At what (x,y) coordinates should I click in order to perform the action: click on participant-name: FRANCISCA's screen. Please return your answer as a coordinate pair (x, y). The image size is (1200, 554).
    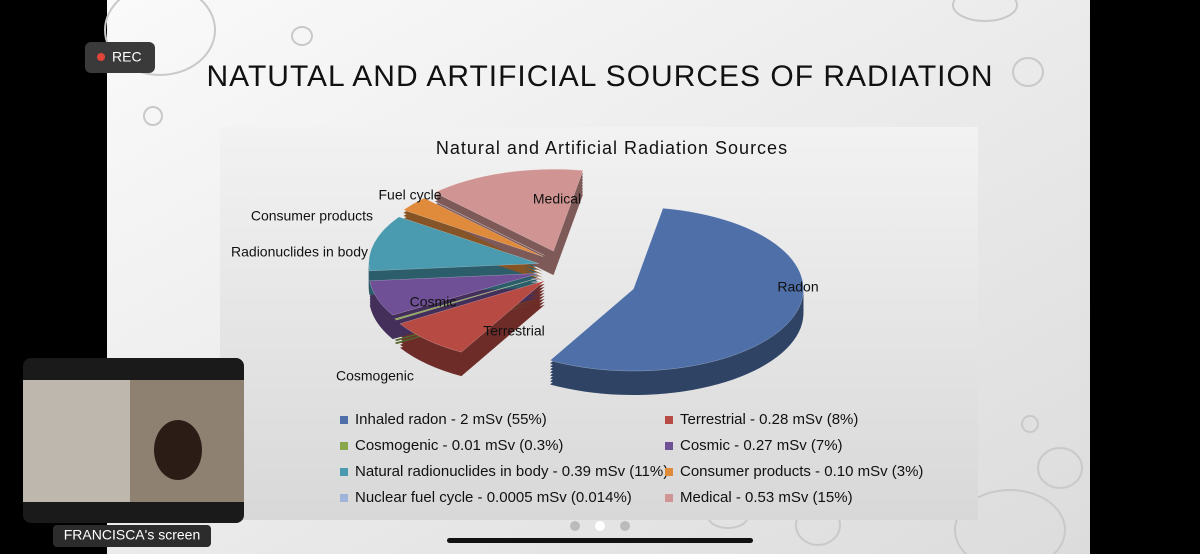
    Looking at the image, I should click on (132, 535).